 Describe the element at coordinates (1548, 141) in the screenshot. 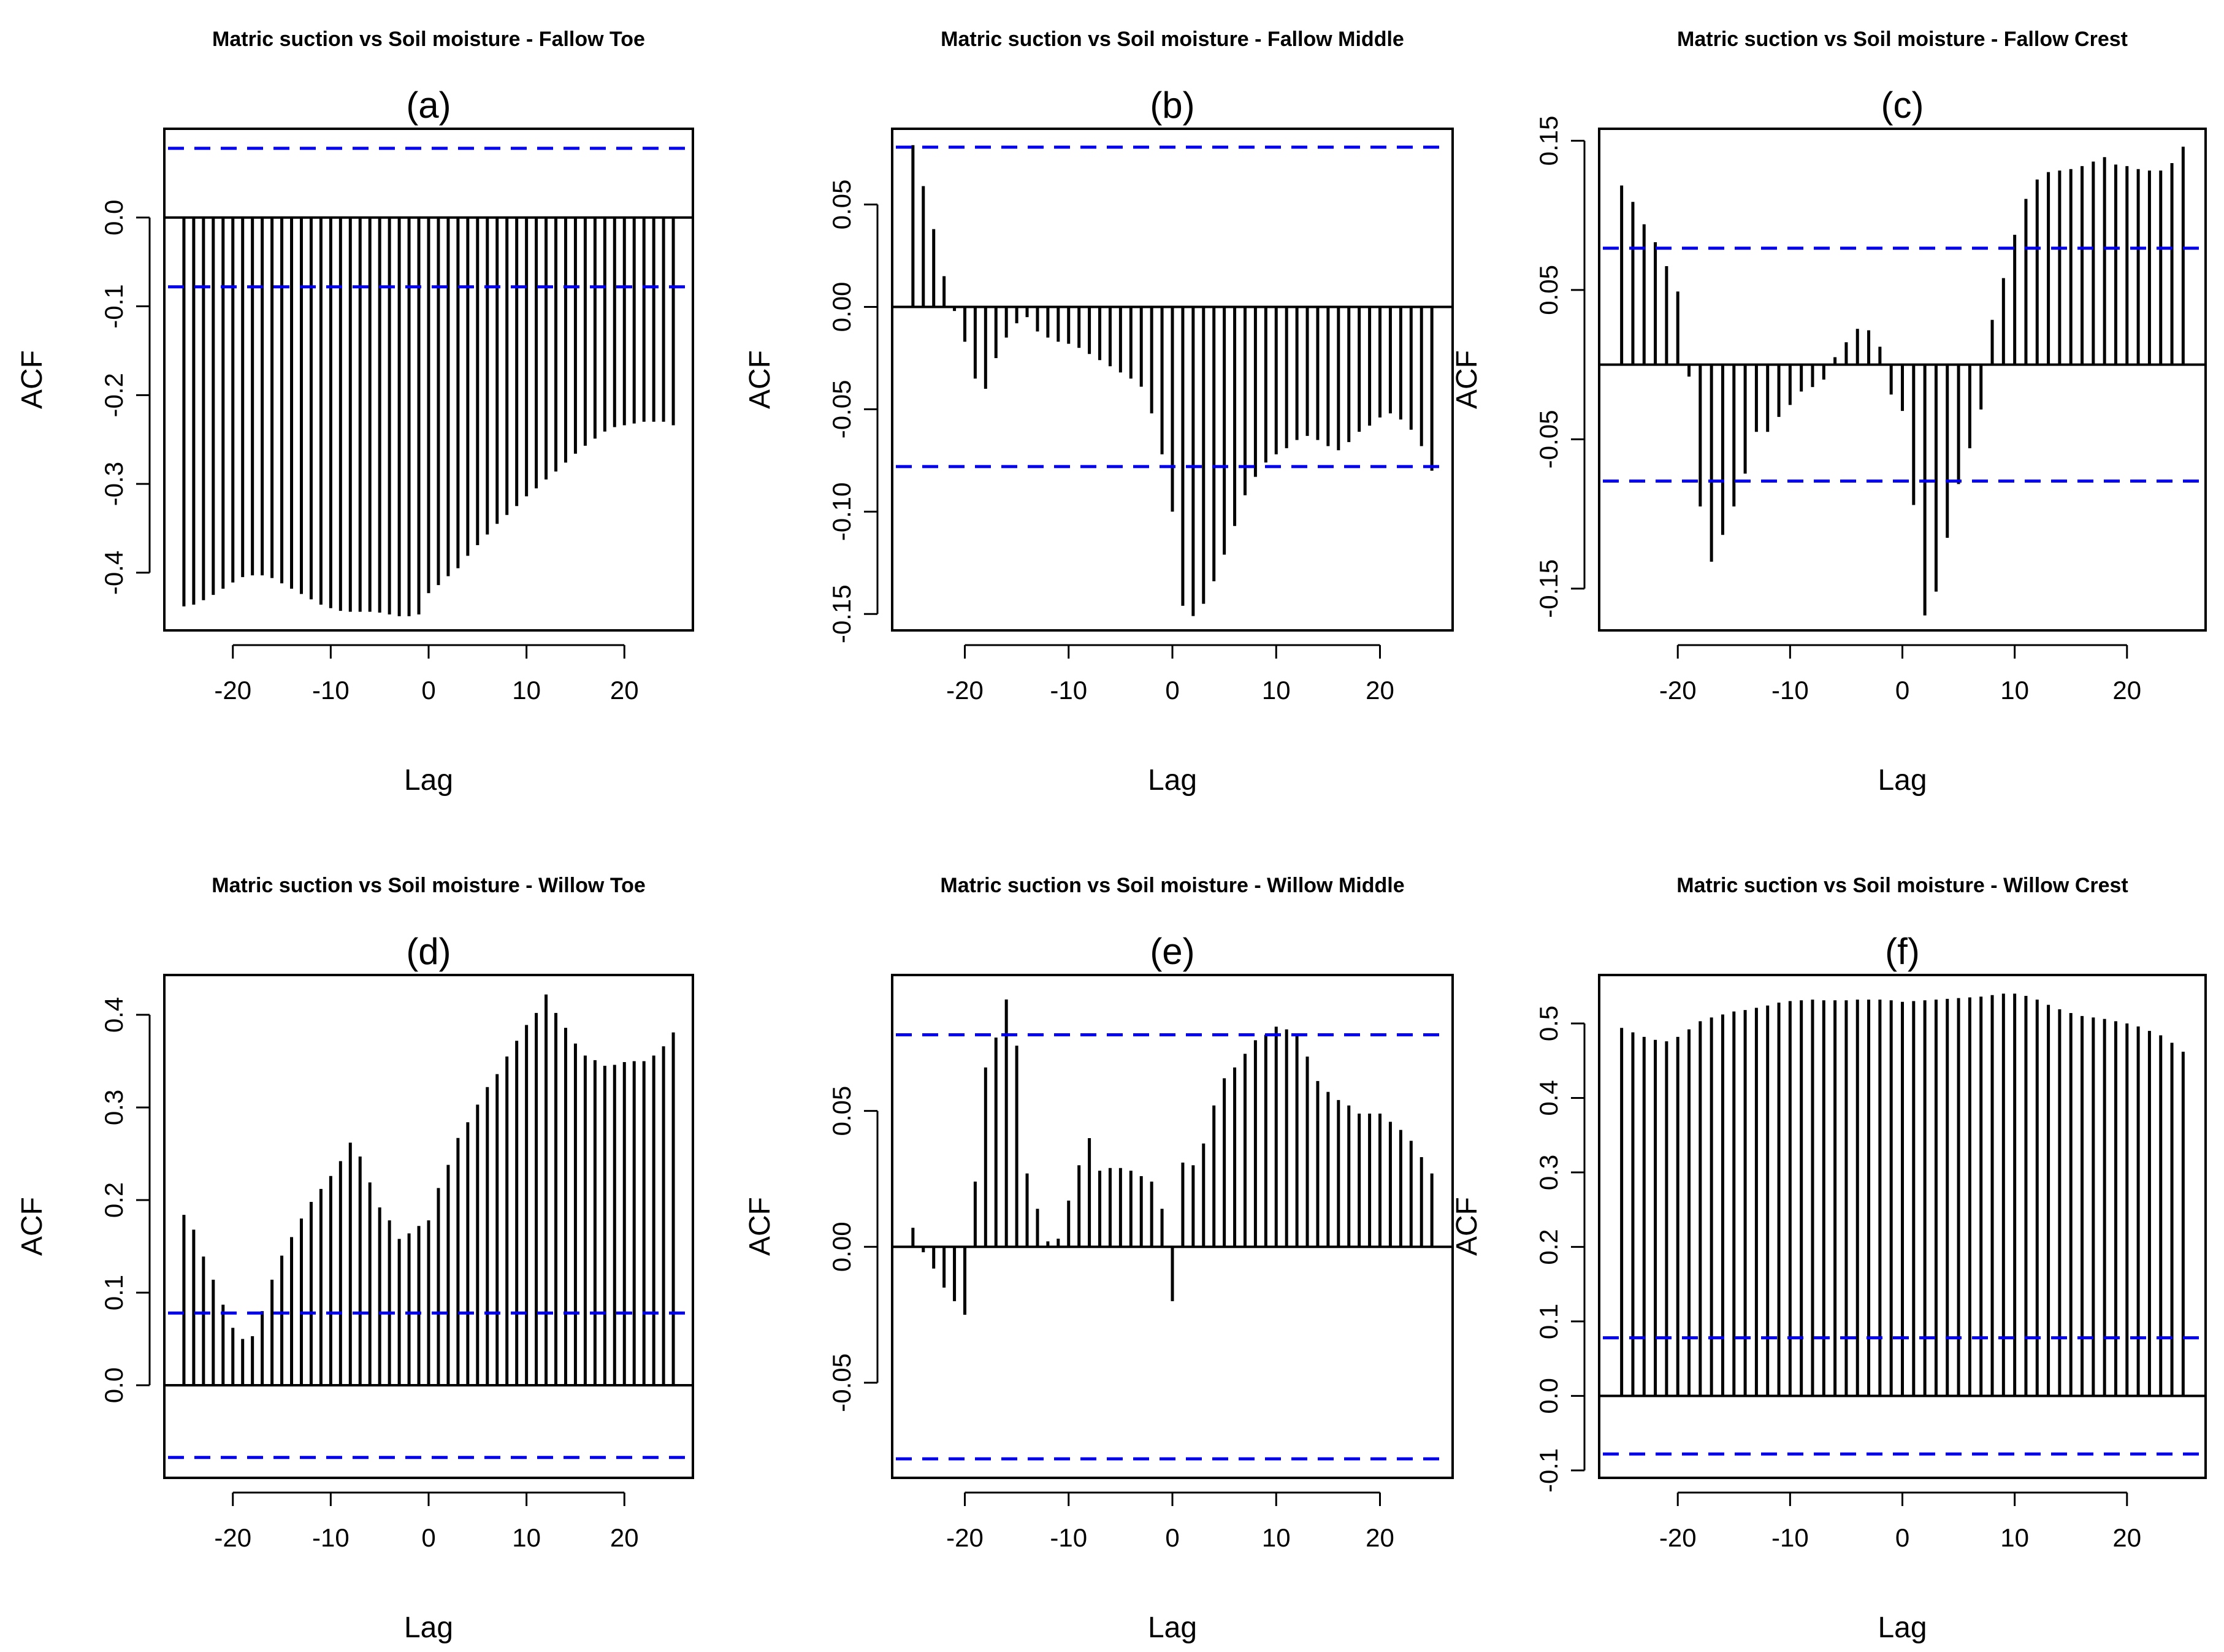

I see `y-tick-label: 0.15` at that location.